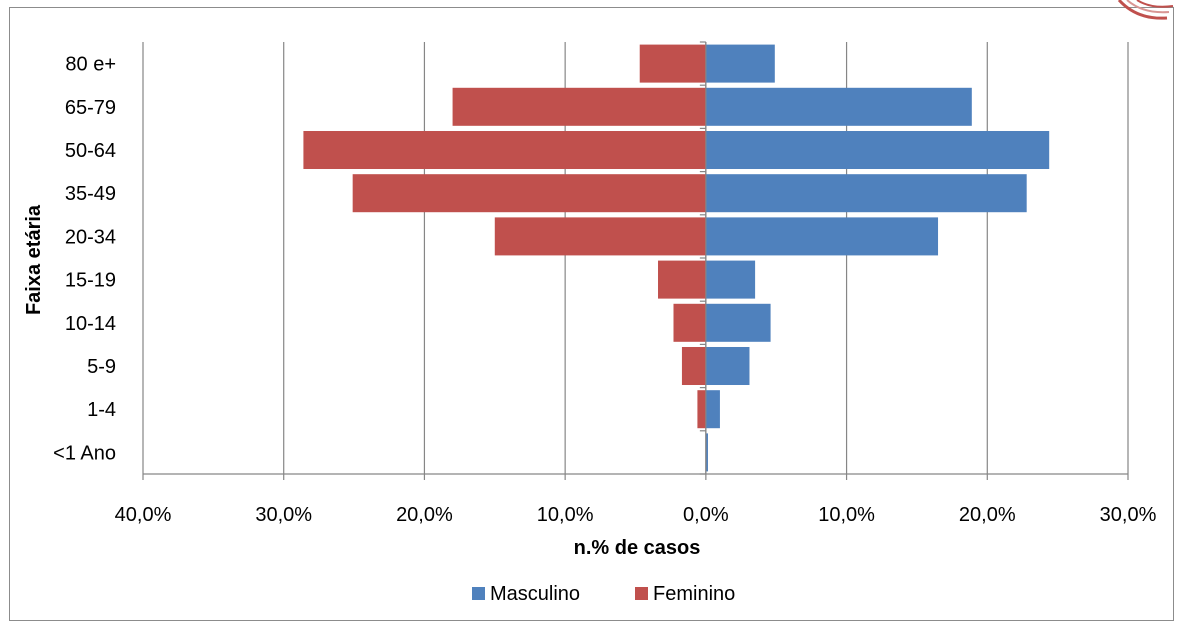 This screenshot has width=1177, height=624. I want to click on category-label: 65-79, so click(90, 108).